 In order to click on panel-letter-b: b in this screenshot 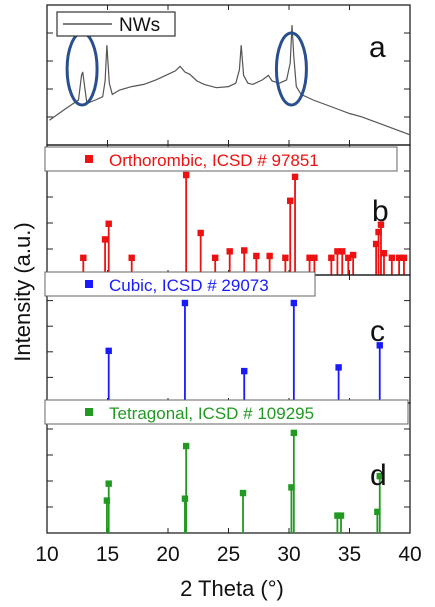, I will do `click(380, 211)`.